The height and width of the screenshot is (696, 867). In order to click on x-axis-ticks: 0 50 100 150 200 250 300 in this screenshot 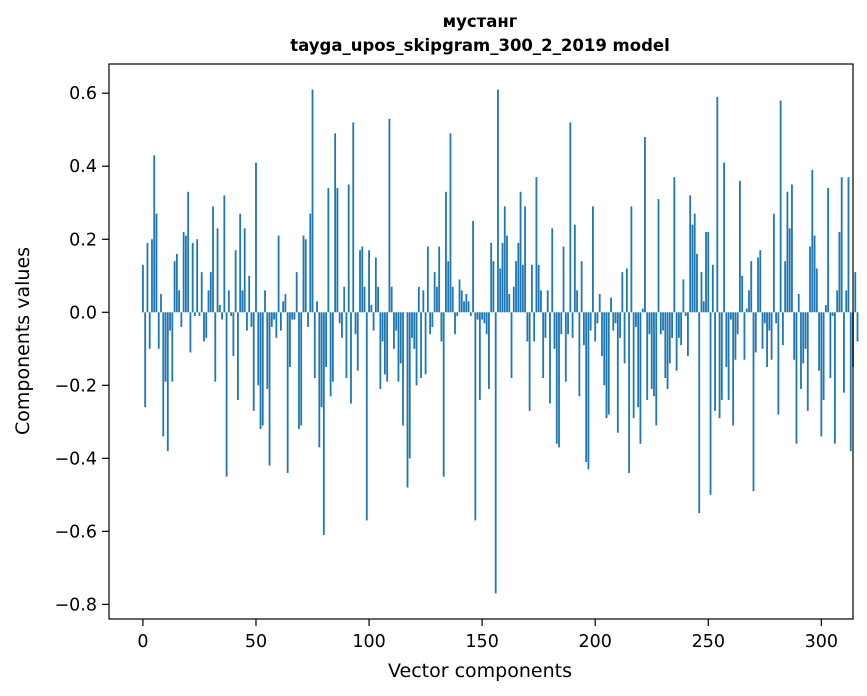, I will do `click(487, 635)`.